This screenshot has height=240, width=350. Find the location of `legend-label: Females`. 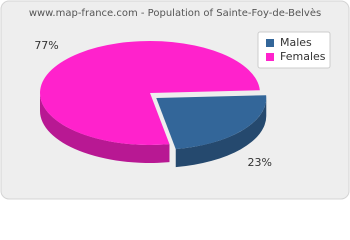

legend-label: Females is located at coordinates (303, 56).